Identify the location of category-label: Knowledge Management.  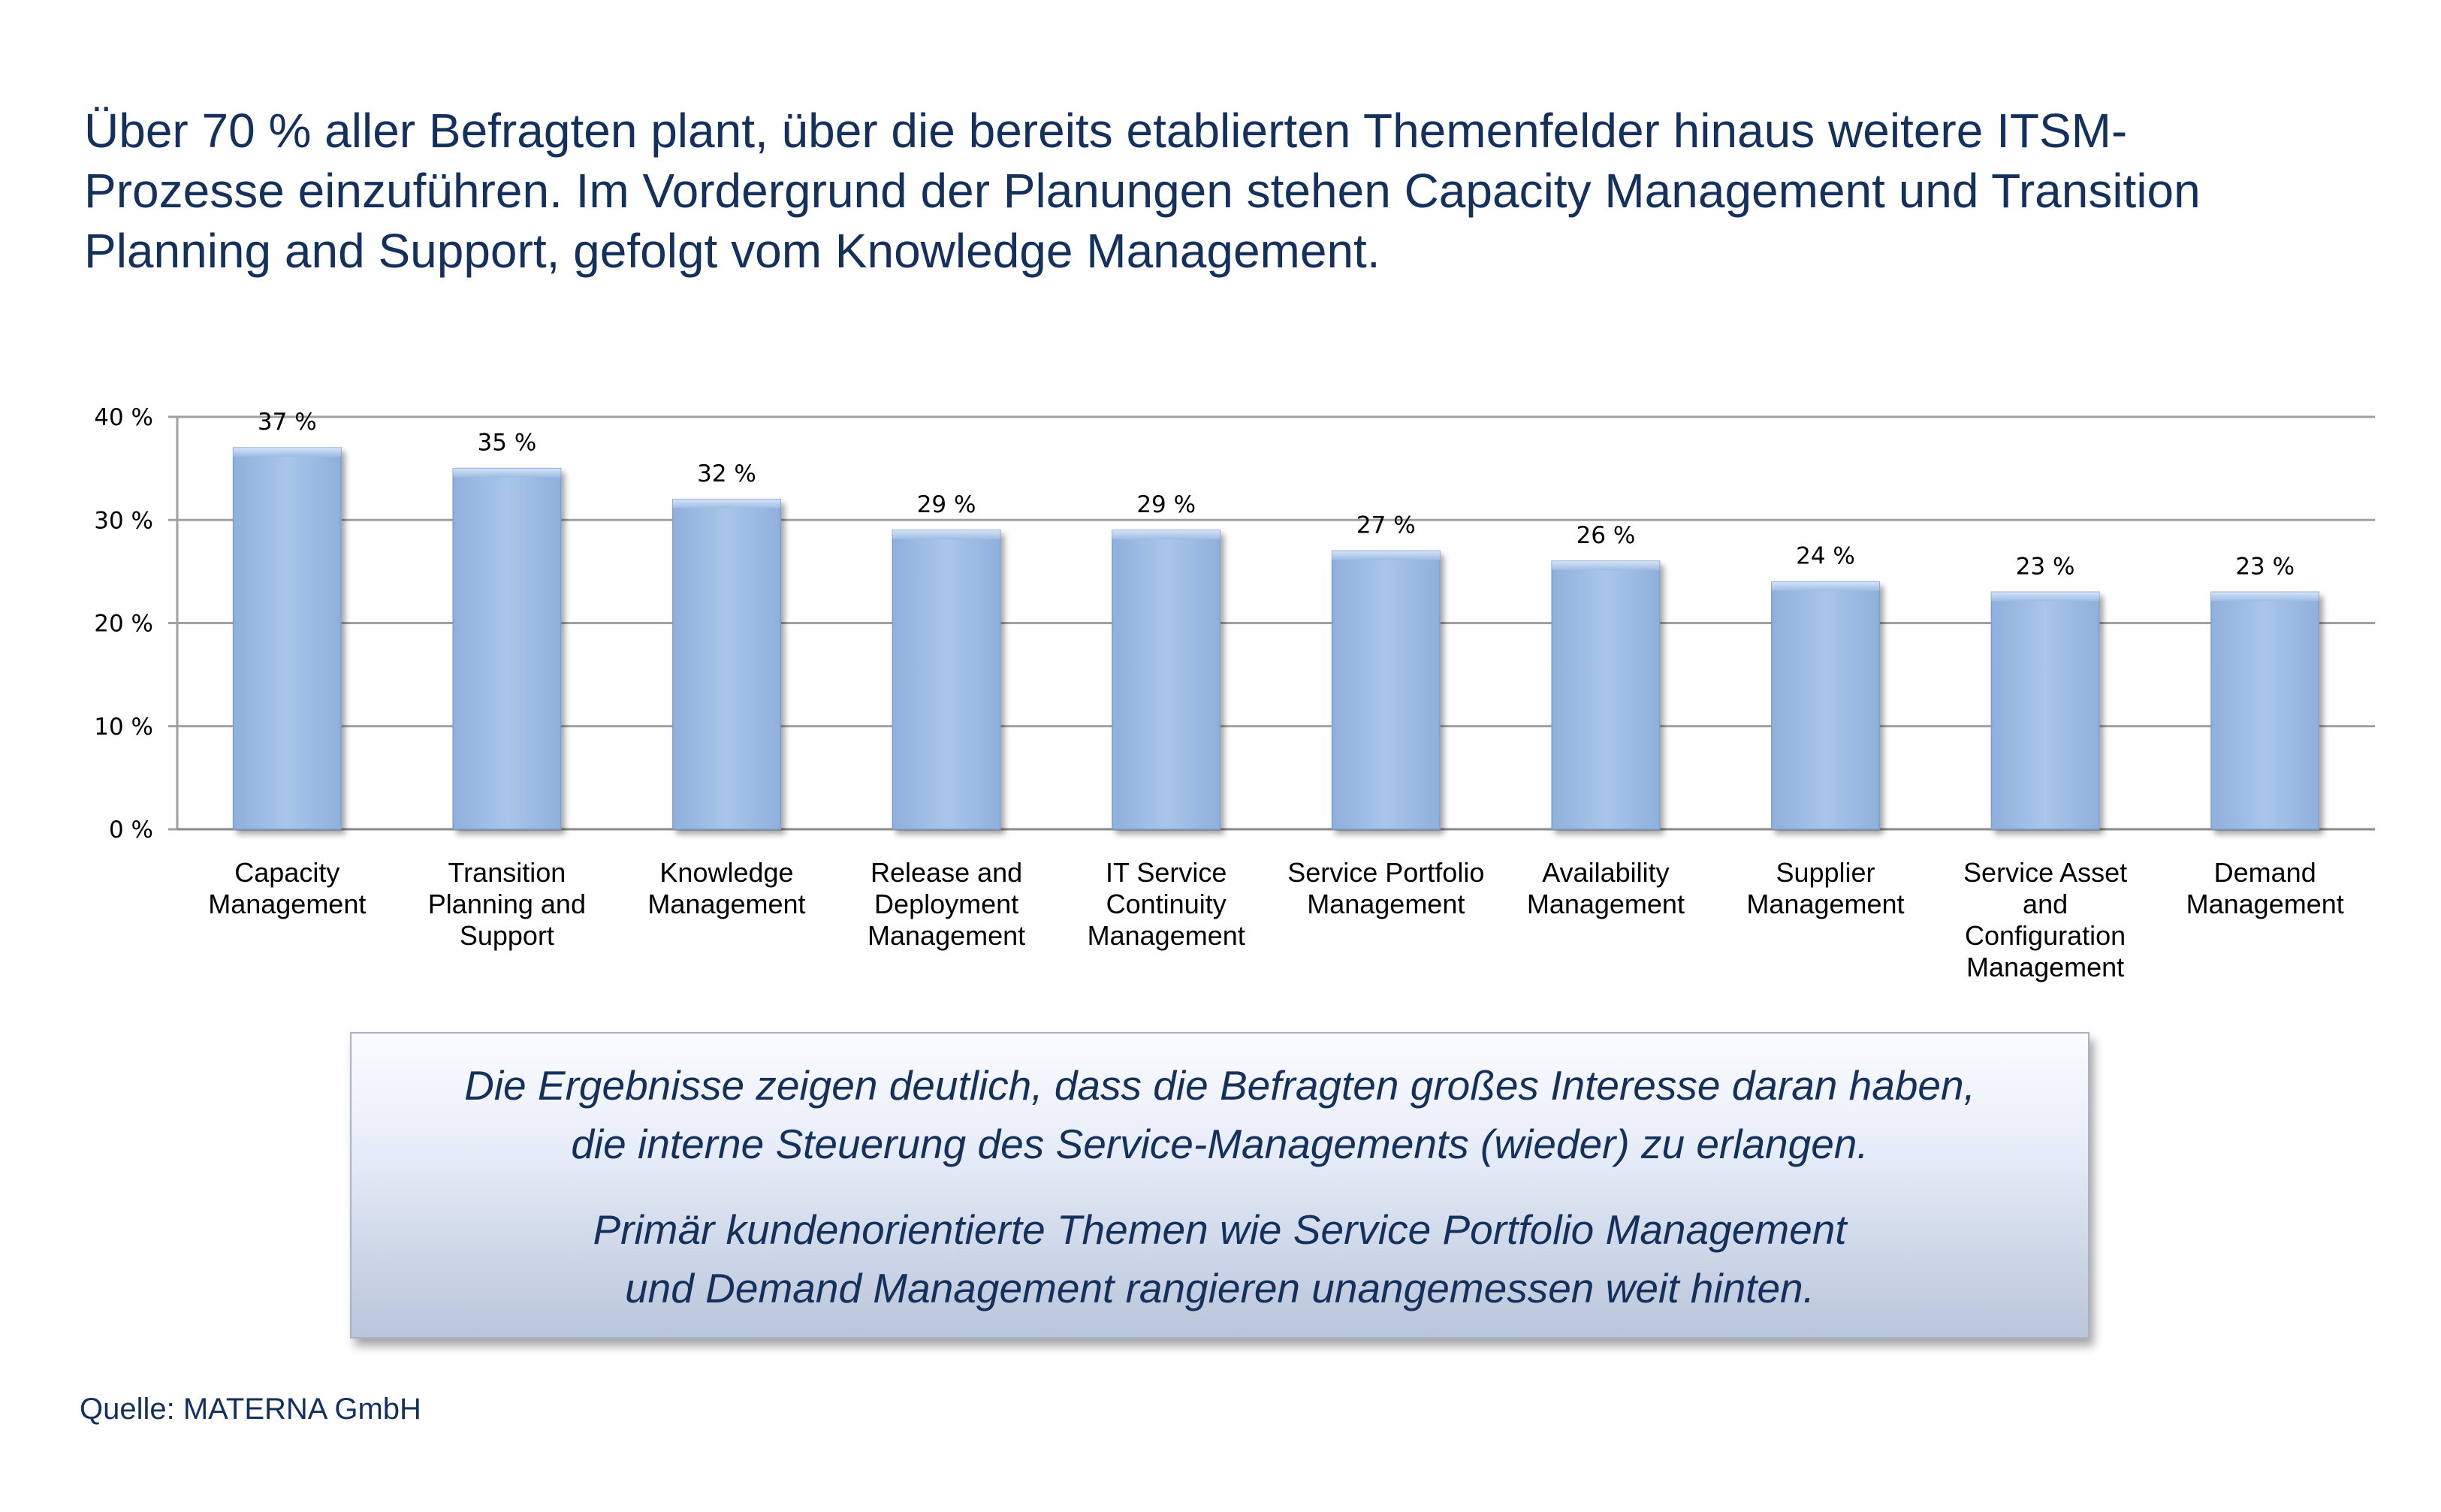
(726, 888).